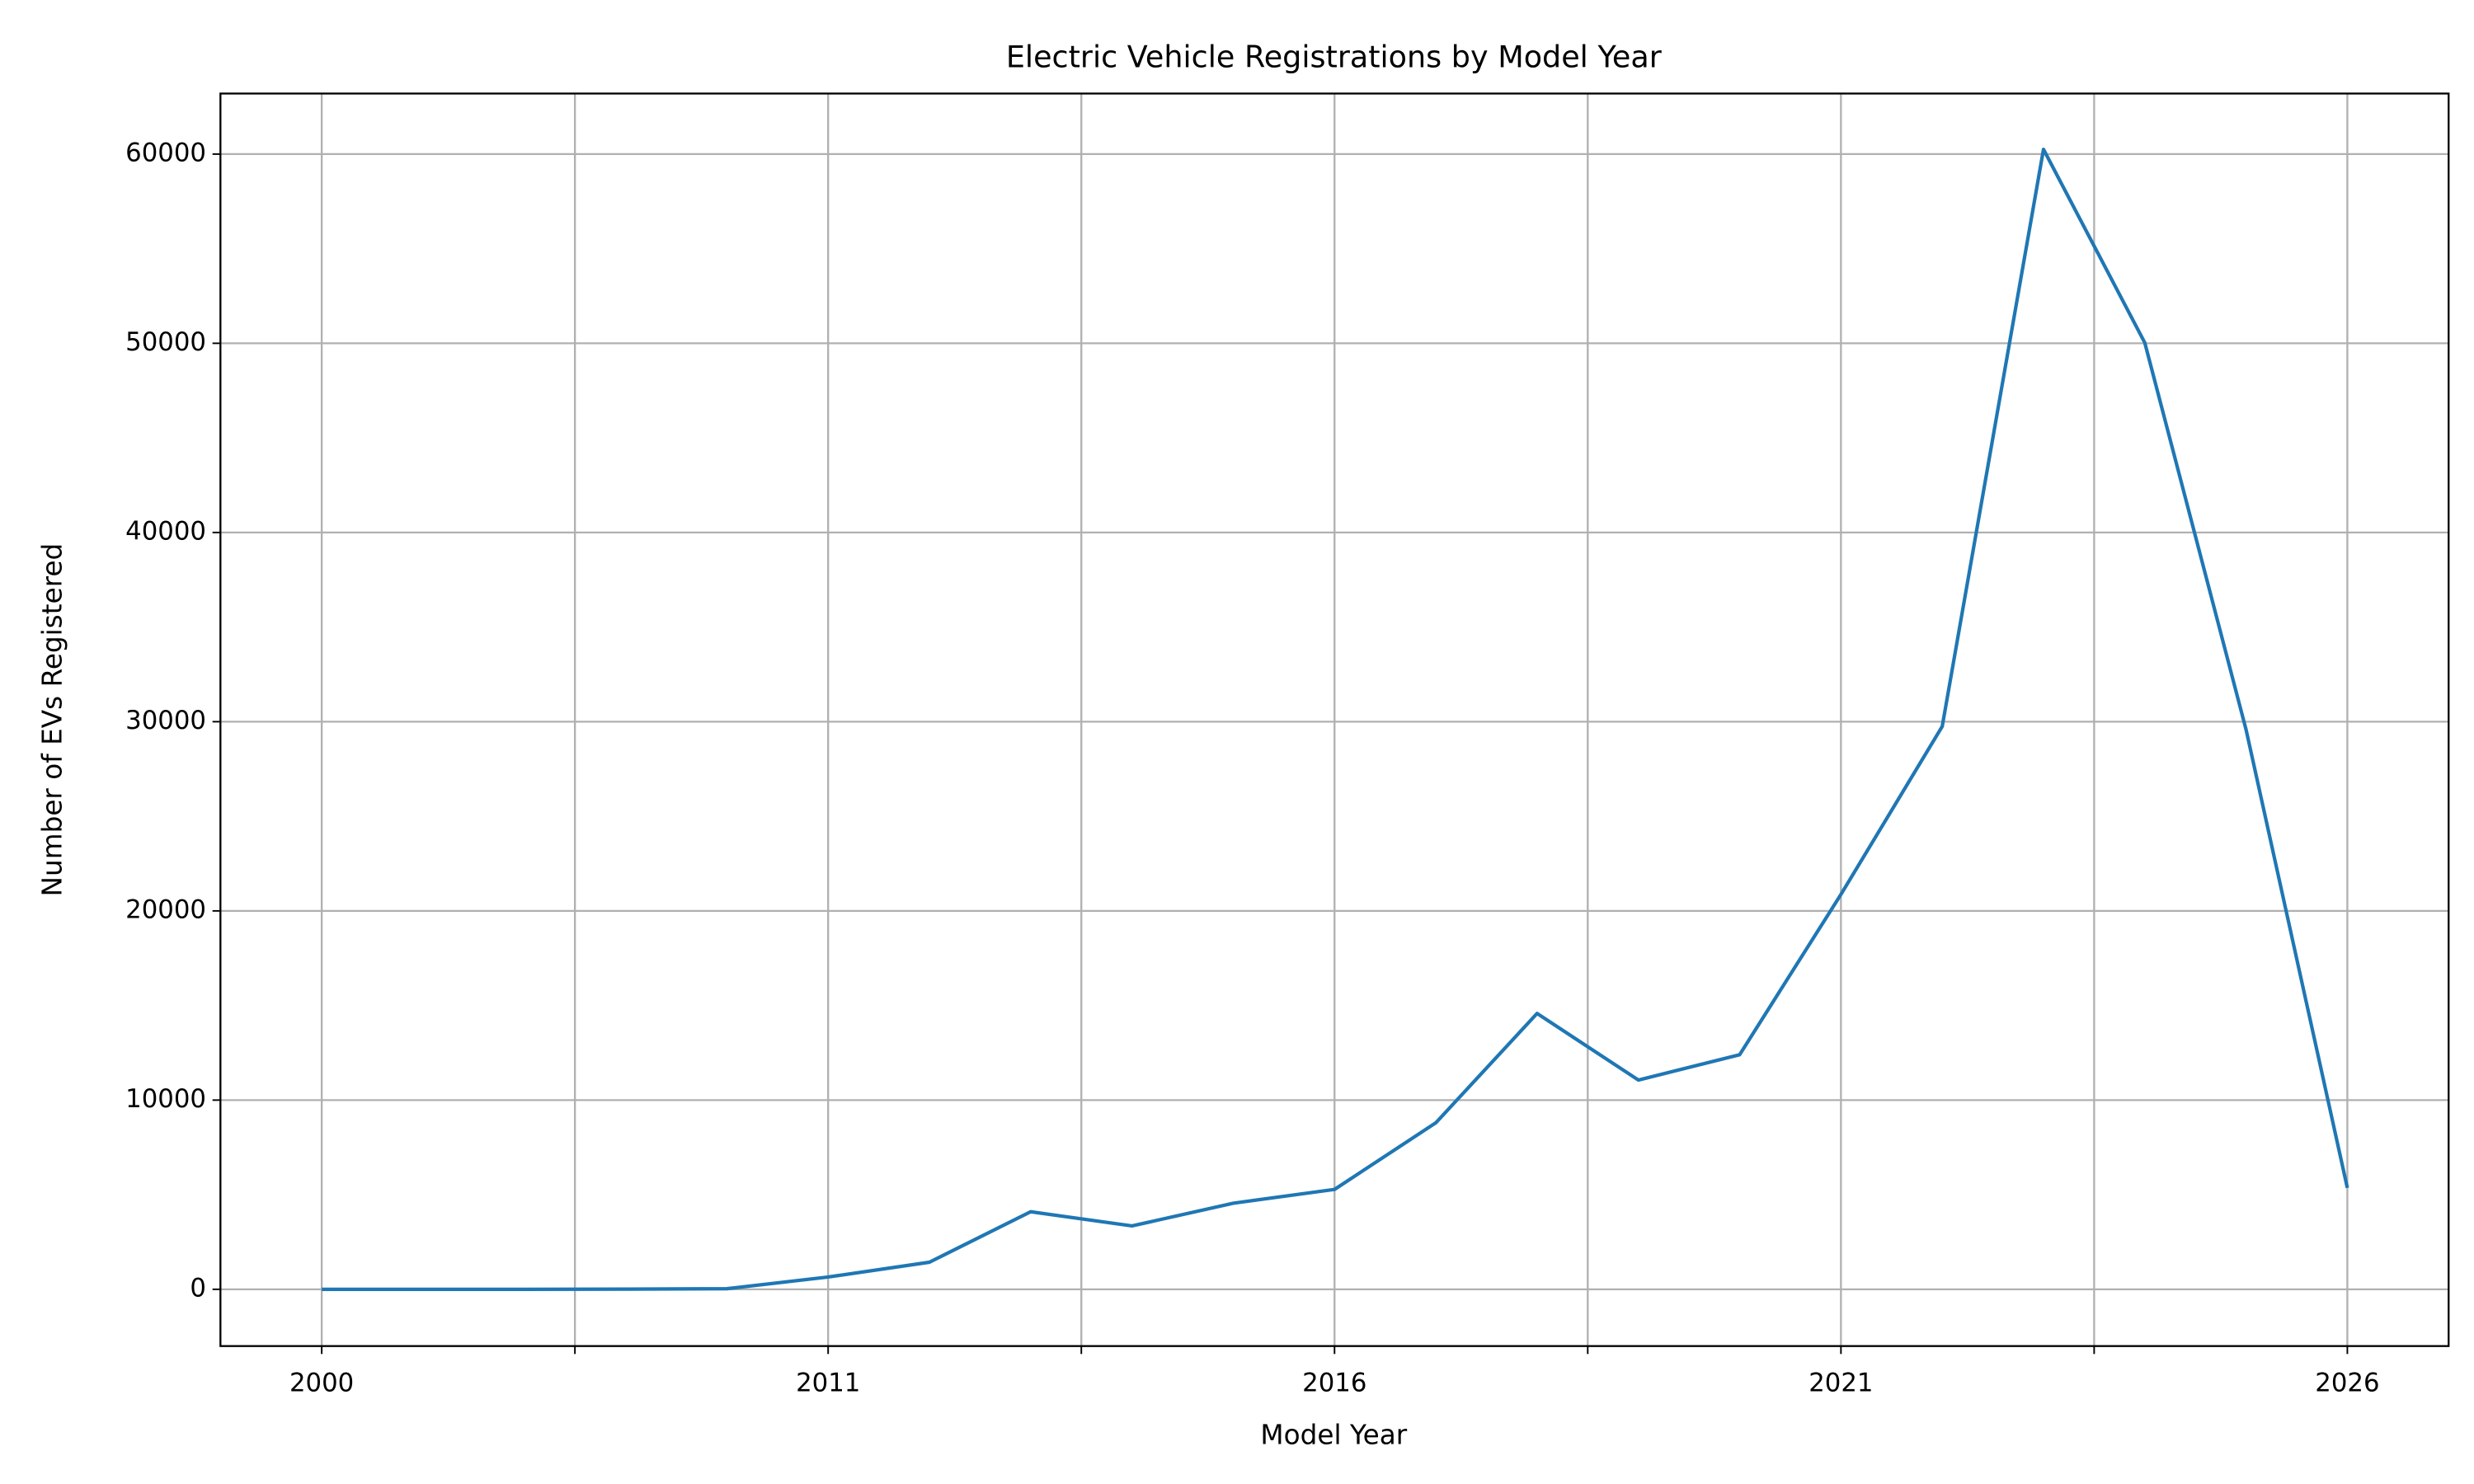 This screenshot has height=1484, width=2474. Describe the element at coordinates (1333, 1434) in the screenshot. I see `x-axis-label: Model Year` at that location.